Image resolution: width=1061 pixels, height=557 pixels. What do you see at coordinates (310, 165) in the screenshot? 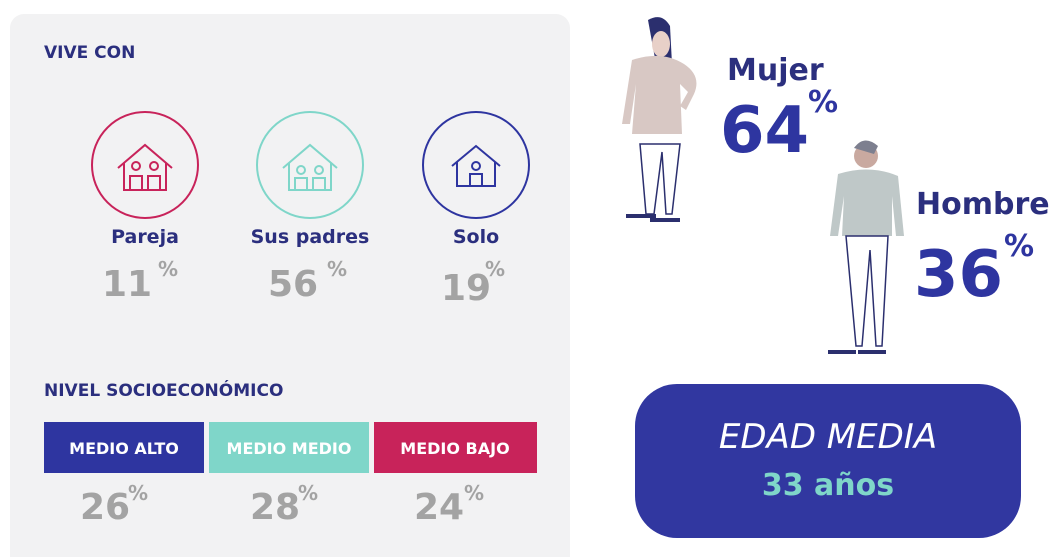
I see `icon-sus-padres` at bounding box center [310, 165].